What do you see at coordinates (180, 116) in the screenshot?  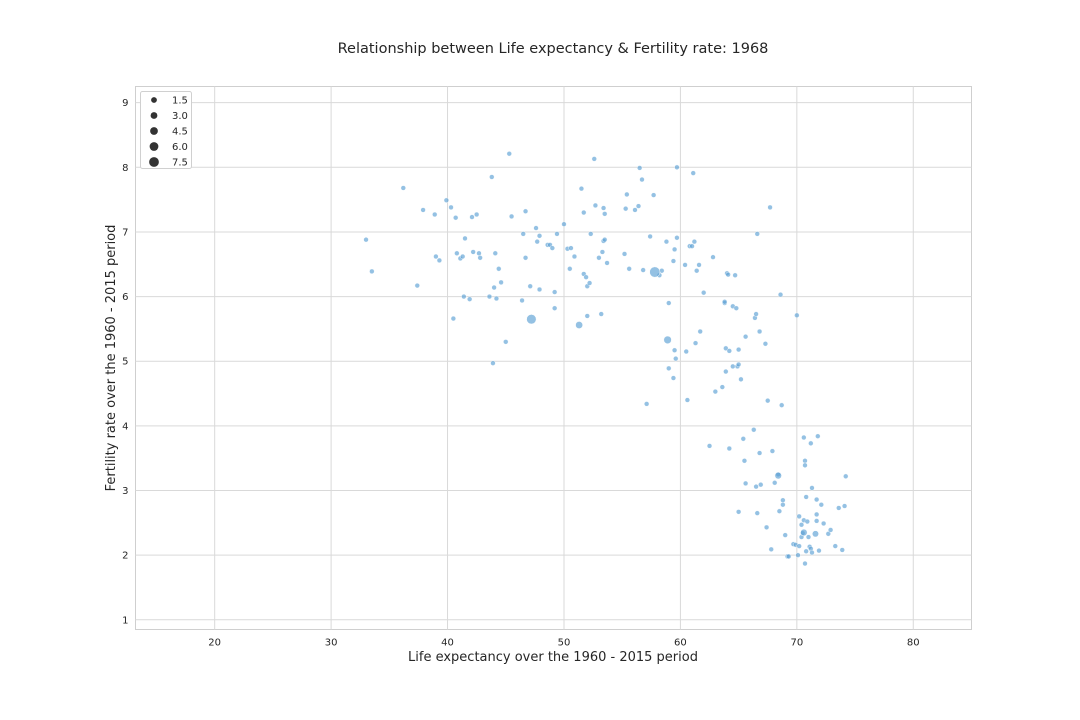 I see `legend-label: 3.0` at bounding box center [180, 116].